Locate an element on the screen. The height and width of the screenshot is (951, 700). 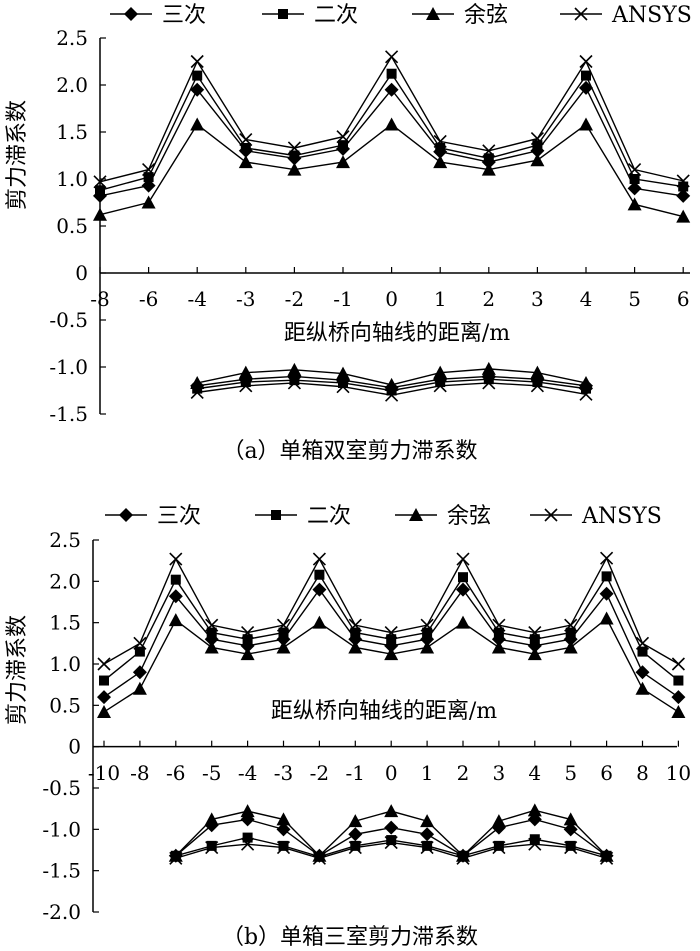
x-tick-label: -3 is located at coordinates (283, 773).